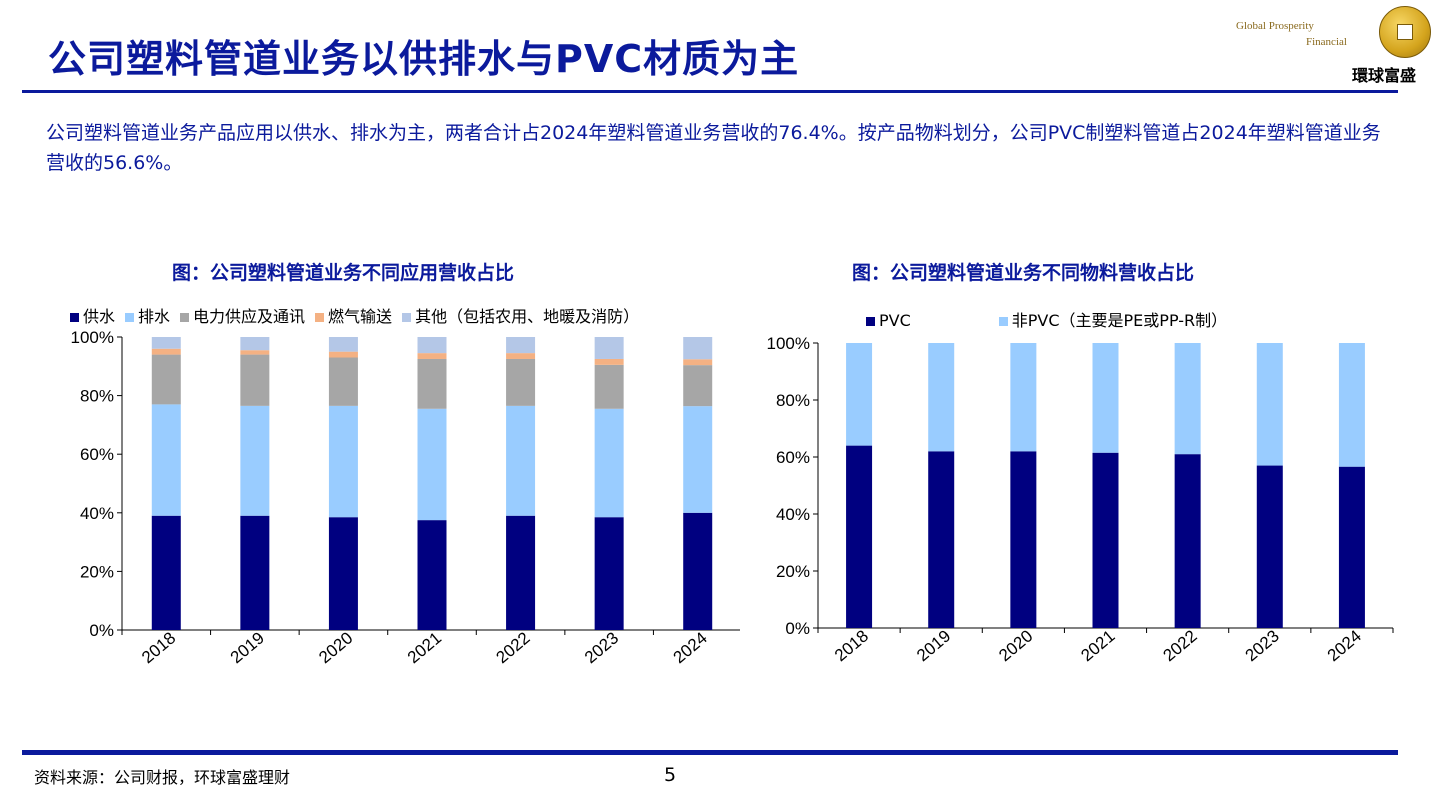 This screenshot has height=810, width=1440. I want to click on legend-material: PVC 非PVC（主要是PE或PP-R制）, so click(1090, 319).